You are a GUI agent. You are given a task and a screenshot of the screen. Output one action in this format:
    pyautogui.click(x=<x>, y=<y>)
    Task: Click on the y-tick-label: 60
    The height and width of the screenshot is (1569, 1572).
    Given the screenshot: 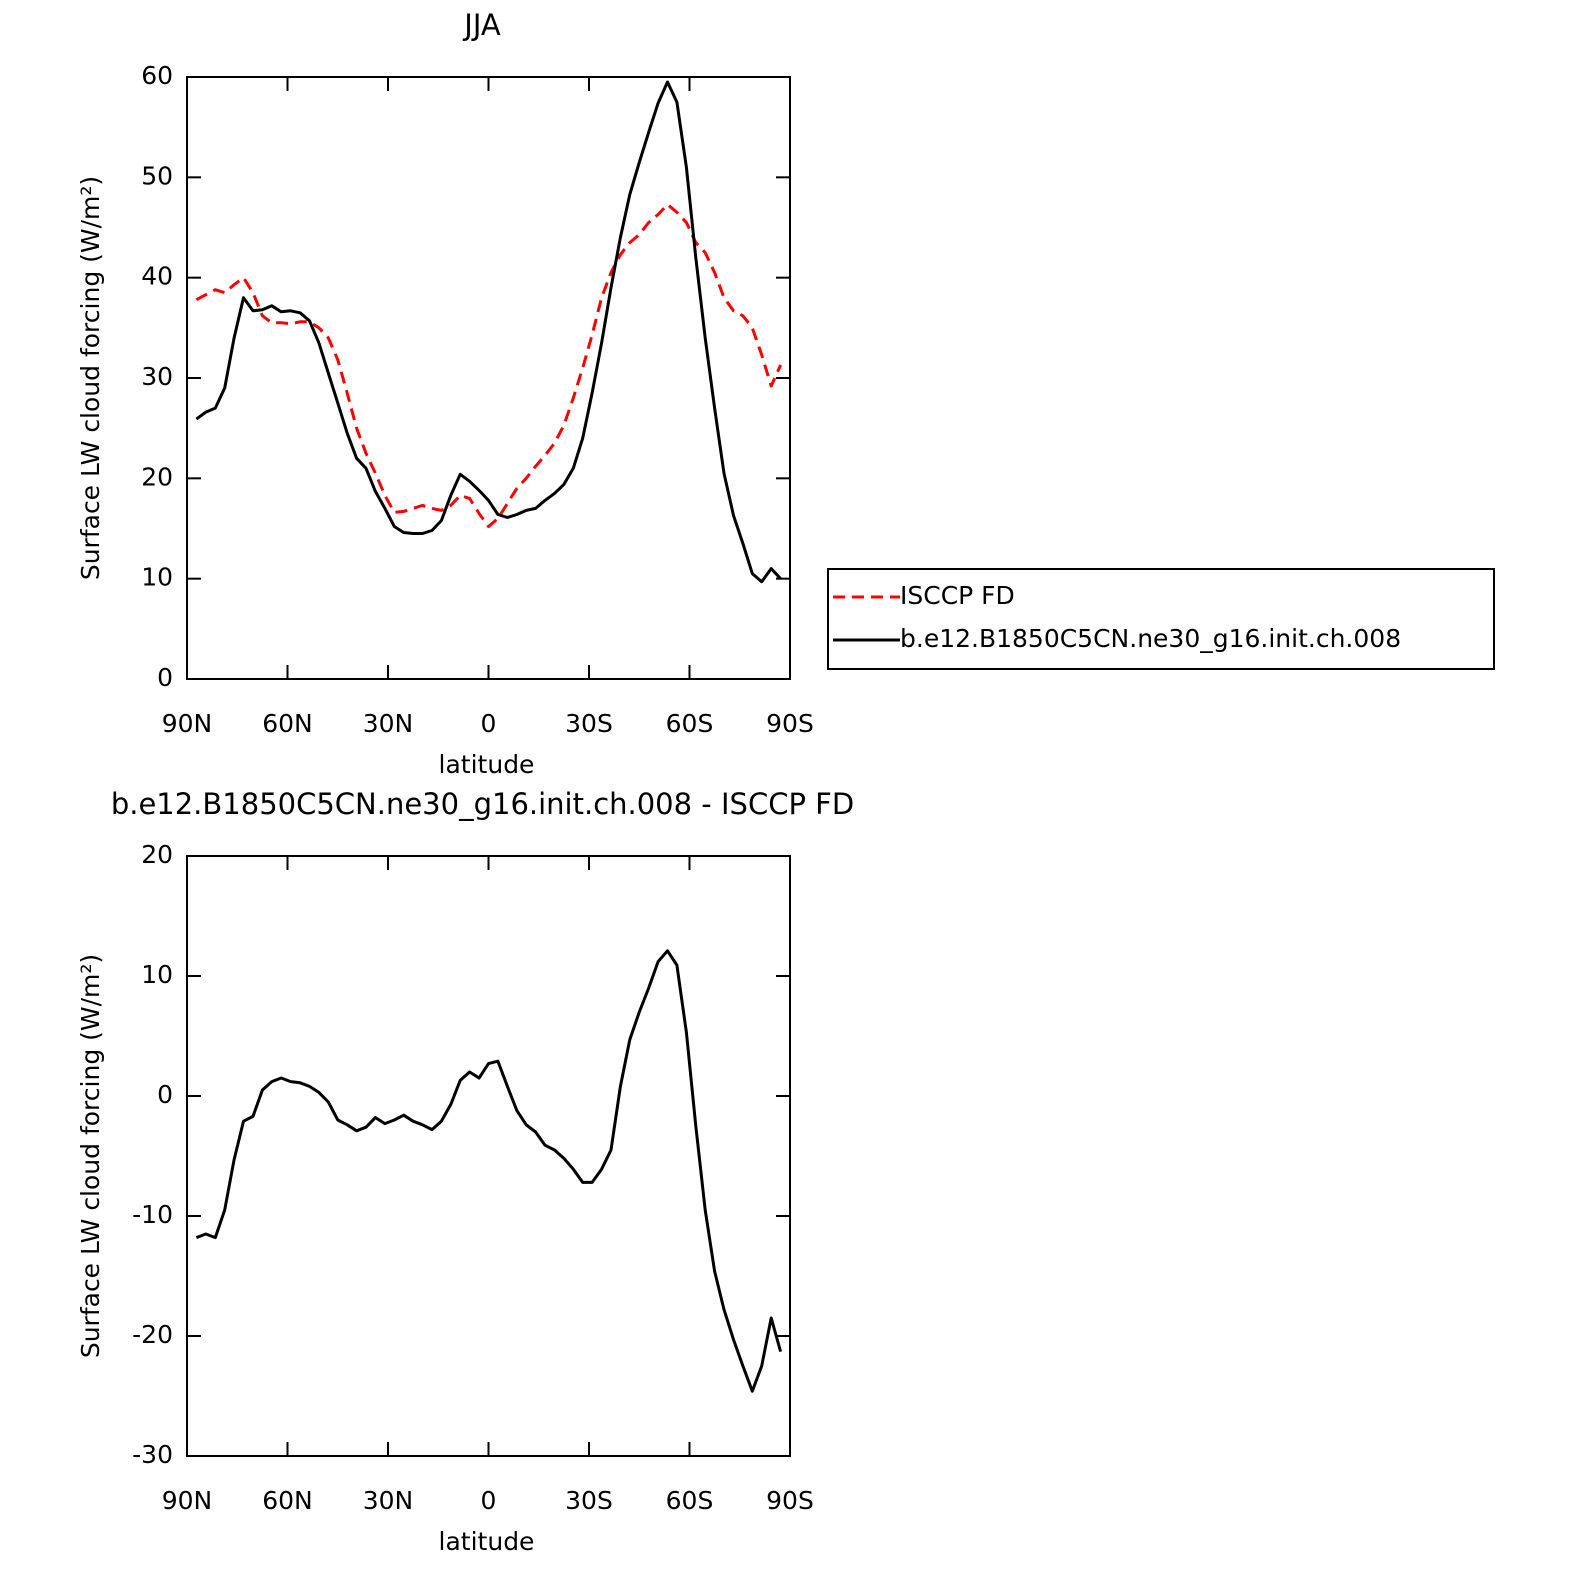 What is the action you would take?
    pyautogui.click(x=157, y=75)
    